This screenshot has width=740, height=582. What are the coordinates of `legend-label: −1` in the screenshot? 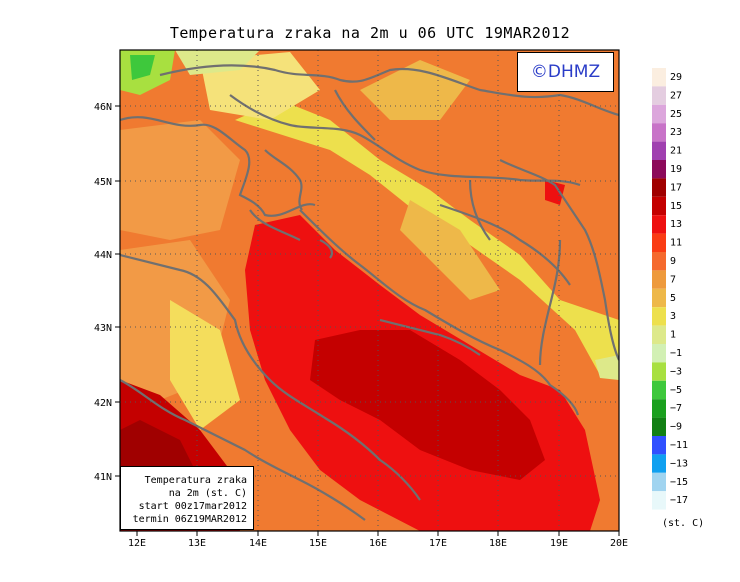 It's located at (676, 353).